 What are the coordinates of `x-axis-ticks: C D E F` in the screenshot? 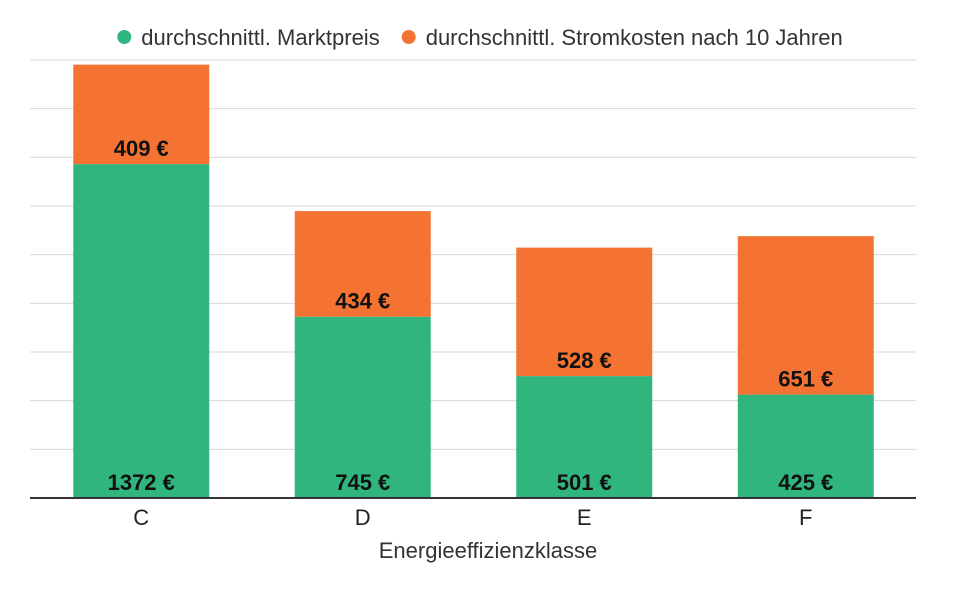 It's located at (472, 517).